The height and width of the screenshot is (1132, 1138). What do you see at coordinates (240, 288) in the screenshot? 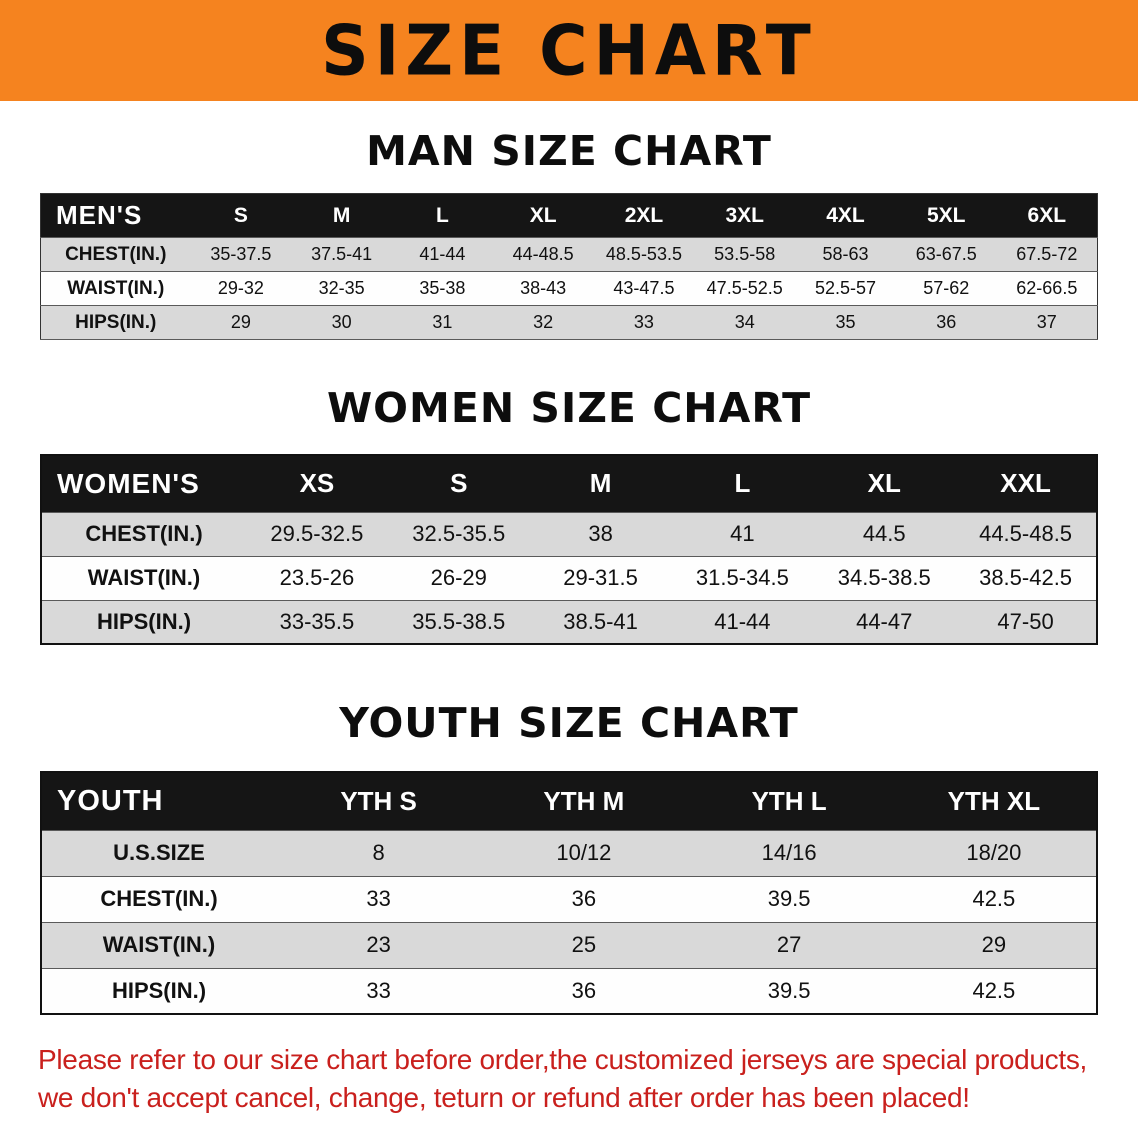
I see `size-value: 29-32` at bounding box center [240, 288].